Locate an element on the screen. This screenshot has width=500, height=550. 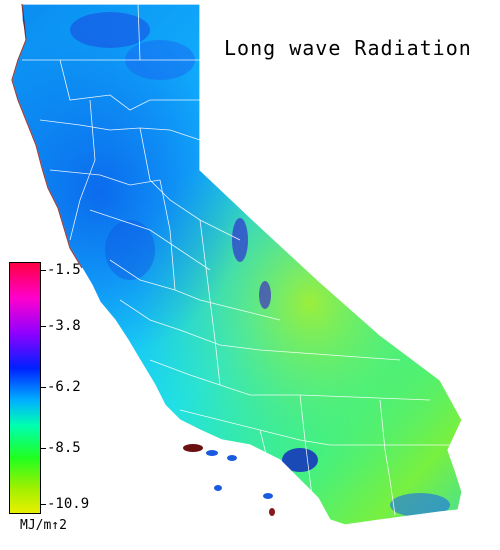
legend-label: -3.8 is located at coordinates (64, 326).